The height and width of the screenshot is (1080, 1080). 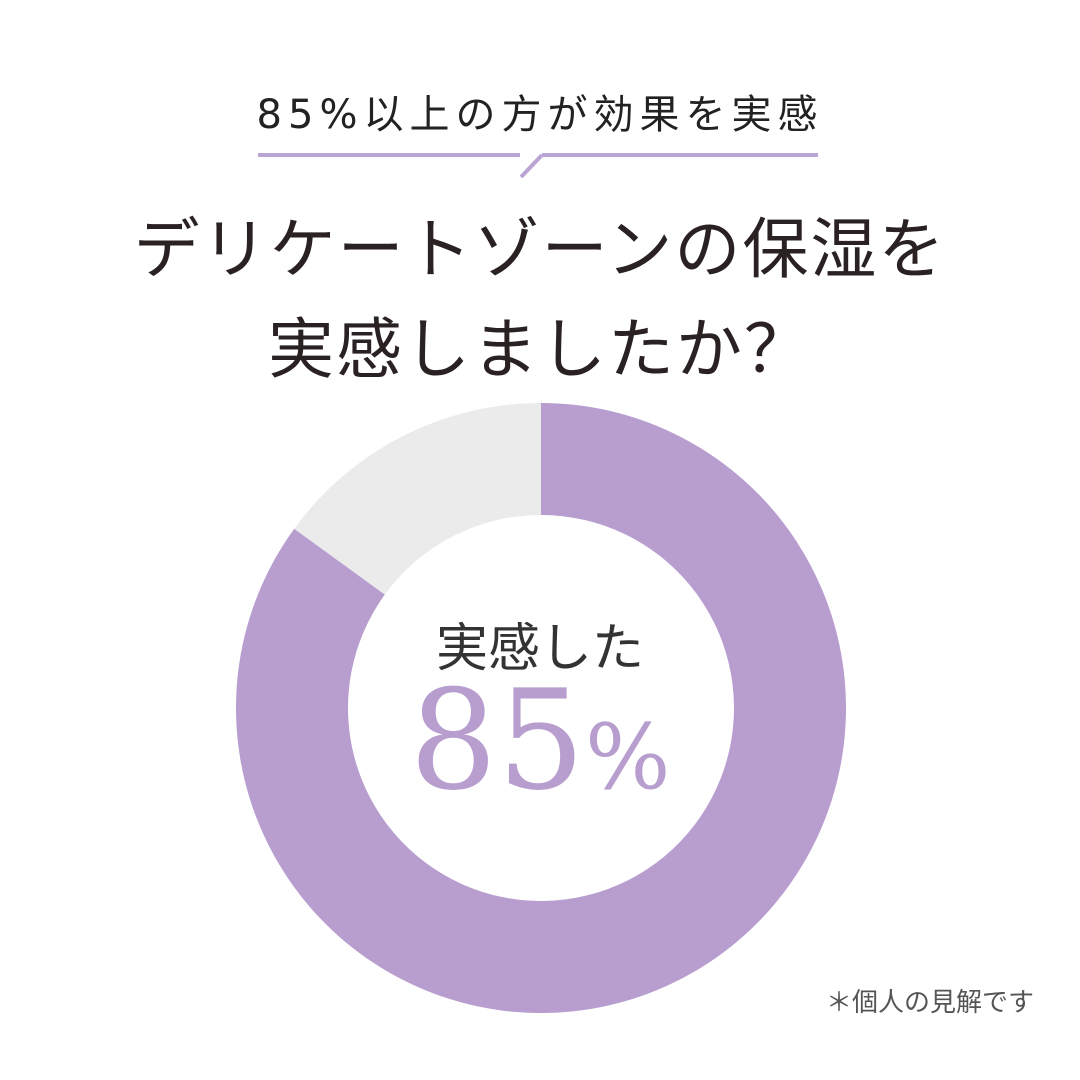 What do you see at coordinates (929, 1003) in the screenshot?
I see `footnote: ＊個人の見解です` at bounding box center [929, 1003].